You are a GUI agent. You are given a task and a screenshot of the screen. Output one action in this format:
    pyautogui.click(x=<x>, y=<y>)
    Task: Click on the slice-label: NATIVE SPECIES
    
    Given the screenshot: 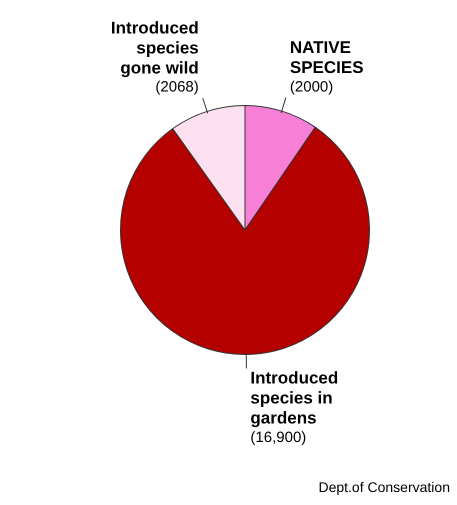 What is the action you would take?
    pyautogui.click(x=327, y=57)
    